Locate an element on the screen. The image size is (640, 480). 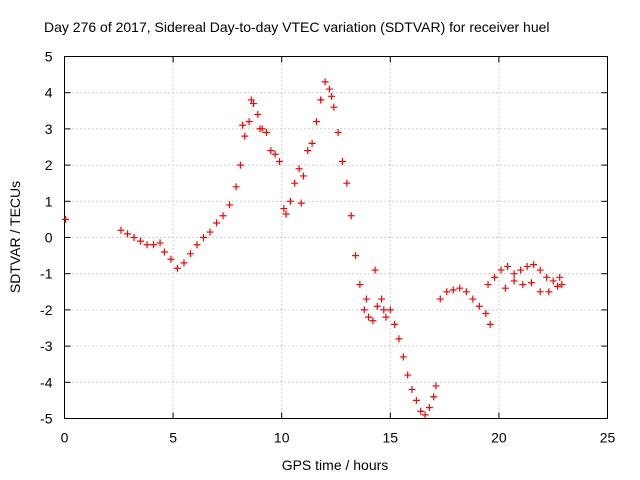
y-tick-label: -3 is located at coordinates (46, 346).